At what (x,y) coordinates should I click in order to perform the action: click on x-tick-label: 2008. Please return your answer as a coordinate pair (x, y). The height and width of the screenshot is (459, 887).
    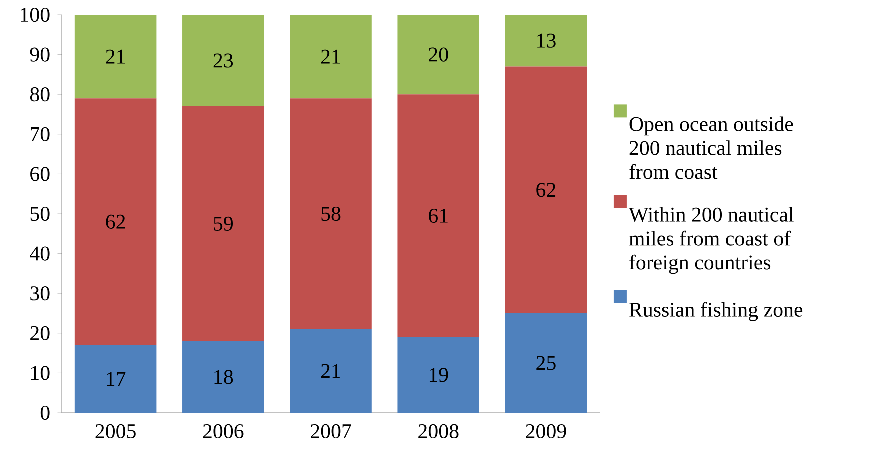
    Looking at the image, I should click on (438, 431).